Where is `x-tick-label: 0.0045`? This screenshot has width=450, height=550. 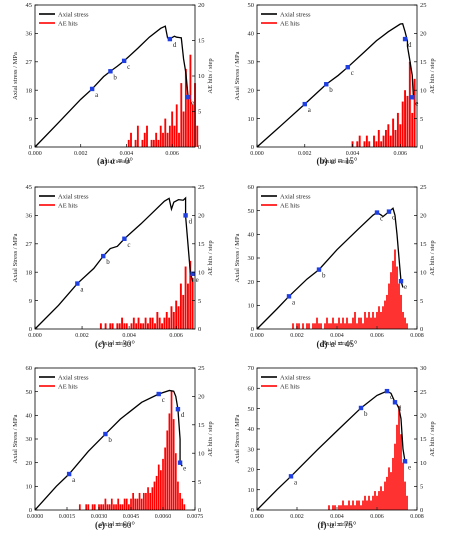 x-tick-label: 0.0045 is located at coordinates (131, 517).